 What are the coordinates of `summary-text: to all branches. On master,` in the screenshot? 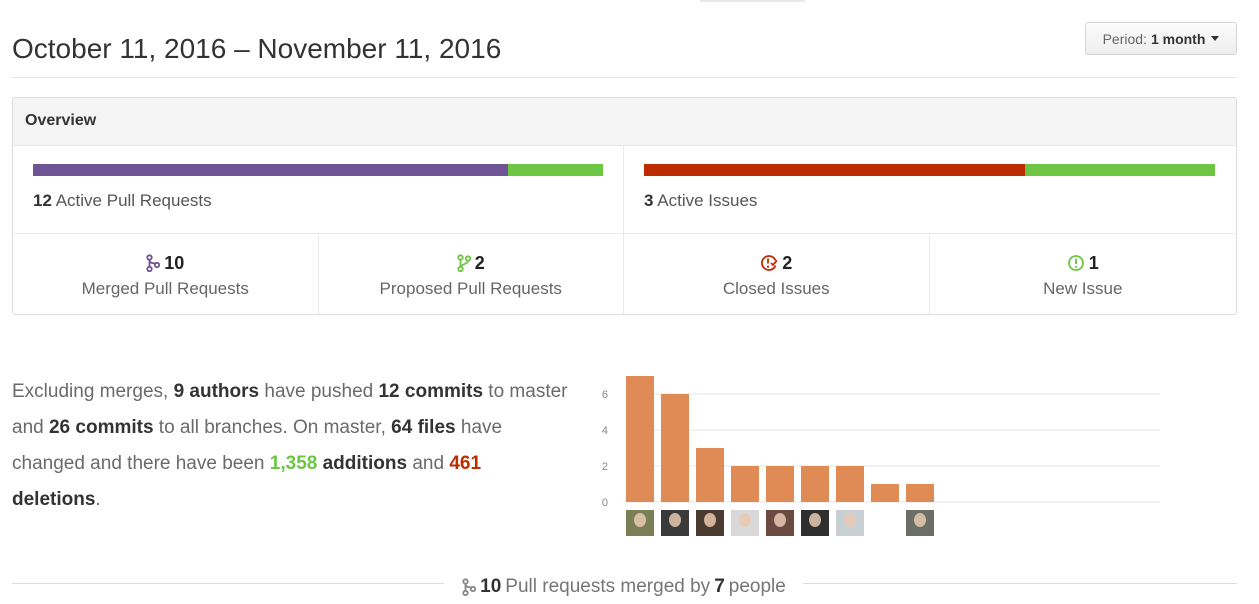 It's located at (272, 427).